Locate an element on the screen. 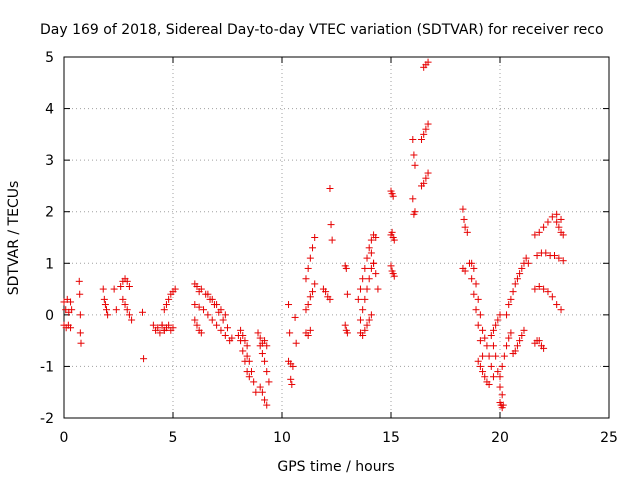  x-tick-label: 20 is located at coordinates (500, 438).